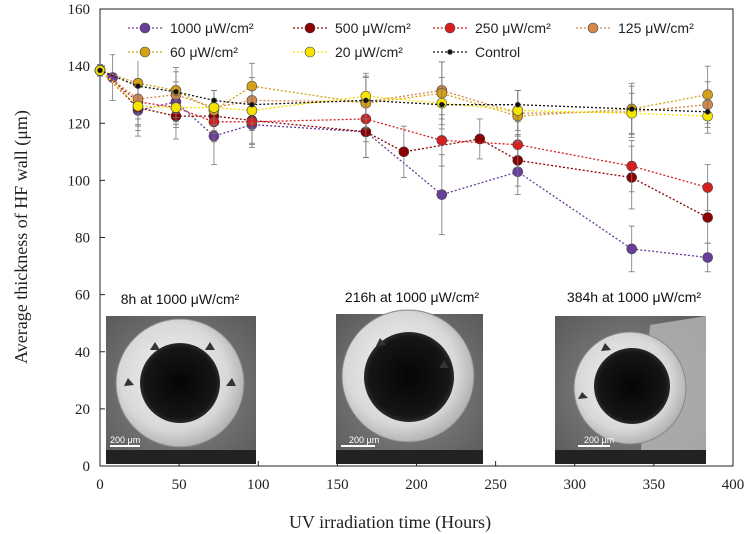  I want to click on y-tick-label: 20, so click(82, 410).